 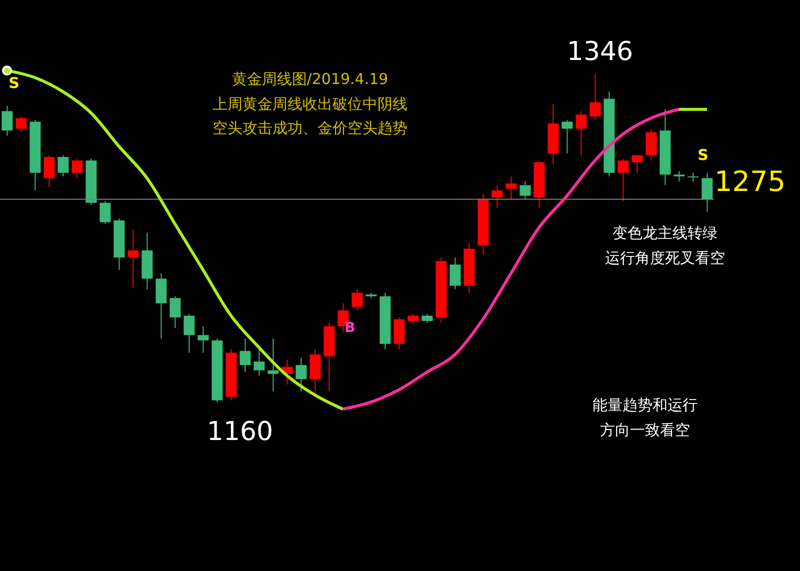 I want to click on annotation: B, so click(x=350, y=328).